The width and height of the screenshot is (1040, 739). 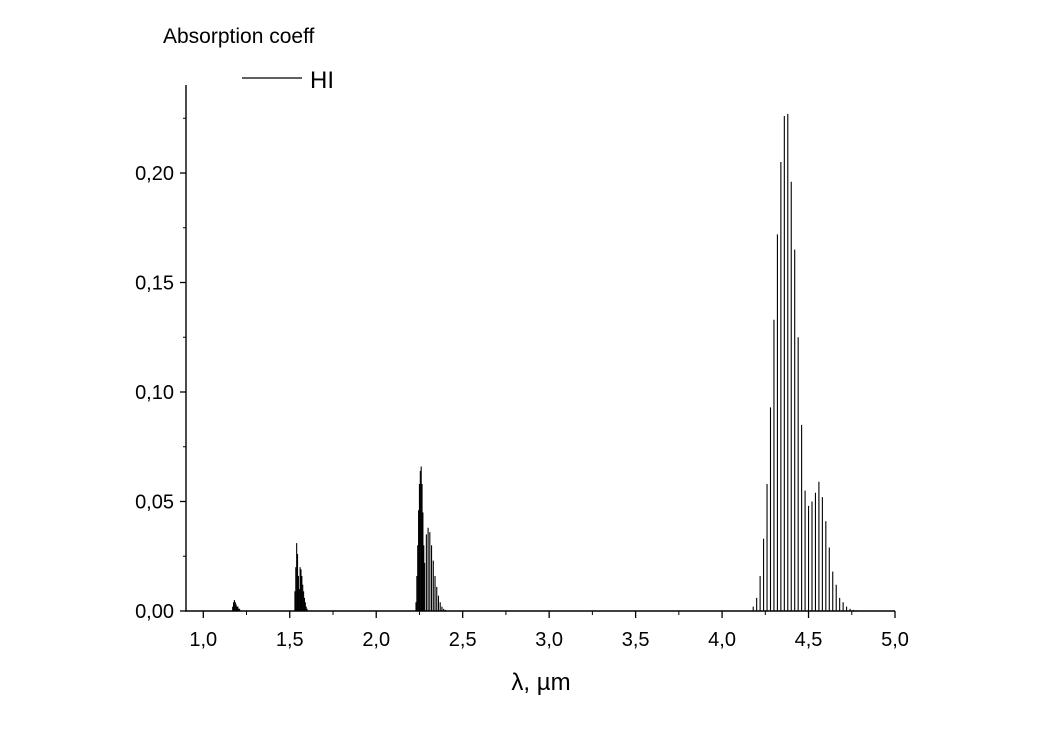 I want to click on x-tick-label: 1,5, so click(x=290, y=640).